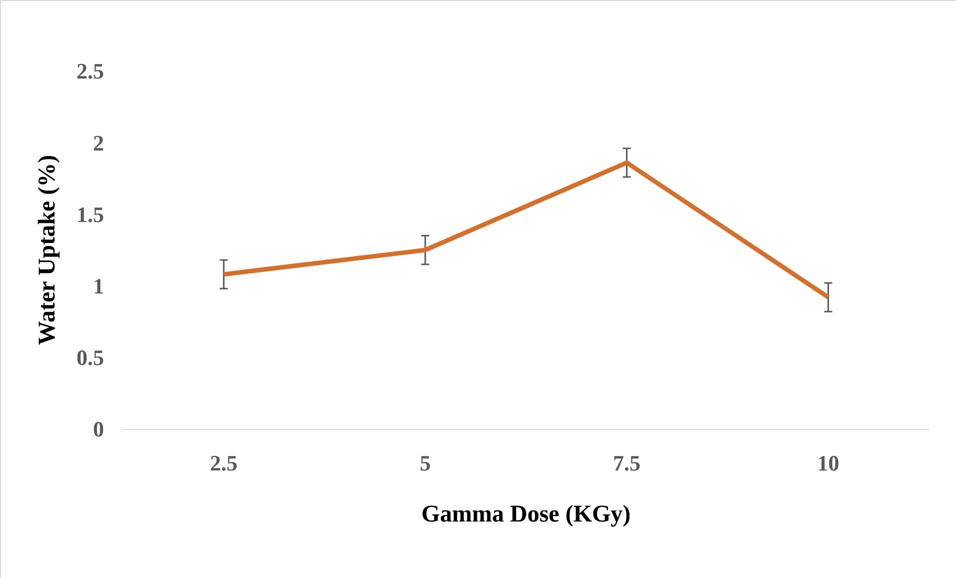 This screenshot has height=578, width=956. I want to click on x-tick-label: 2.5, so click(224, 463).